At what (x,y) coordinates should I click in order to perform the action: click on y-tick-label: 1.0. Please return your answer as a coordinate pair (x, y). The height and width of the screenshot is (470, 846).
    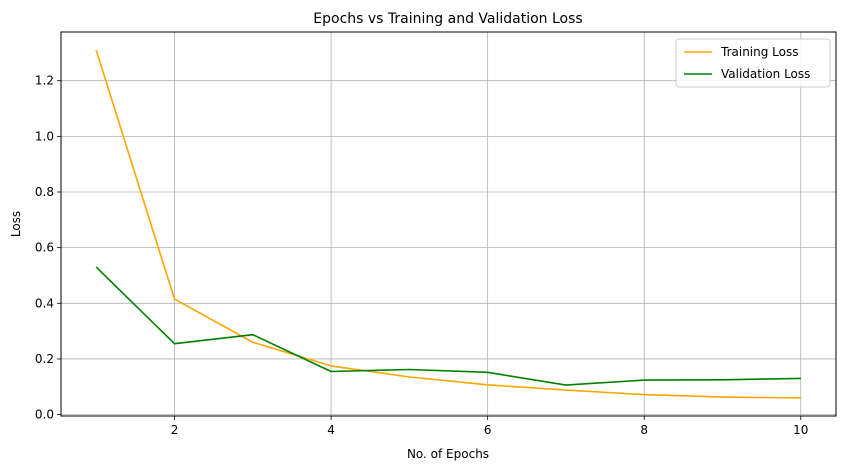
    Looking at the image, I should click on (44, 136).